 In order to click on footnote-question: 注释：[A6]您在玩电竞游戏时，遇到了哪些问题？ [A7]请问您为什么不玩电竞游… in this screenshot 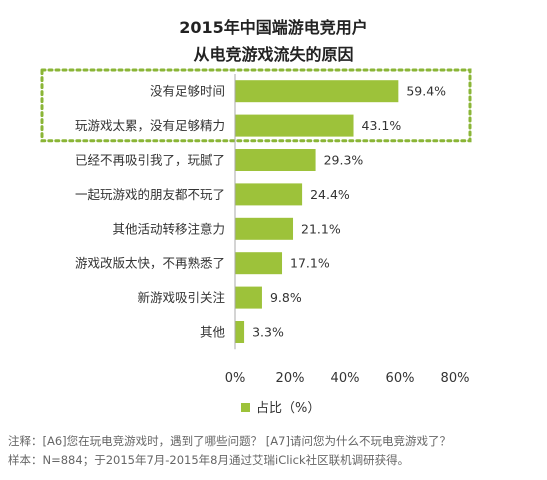, I will do `click(229, 441)`.